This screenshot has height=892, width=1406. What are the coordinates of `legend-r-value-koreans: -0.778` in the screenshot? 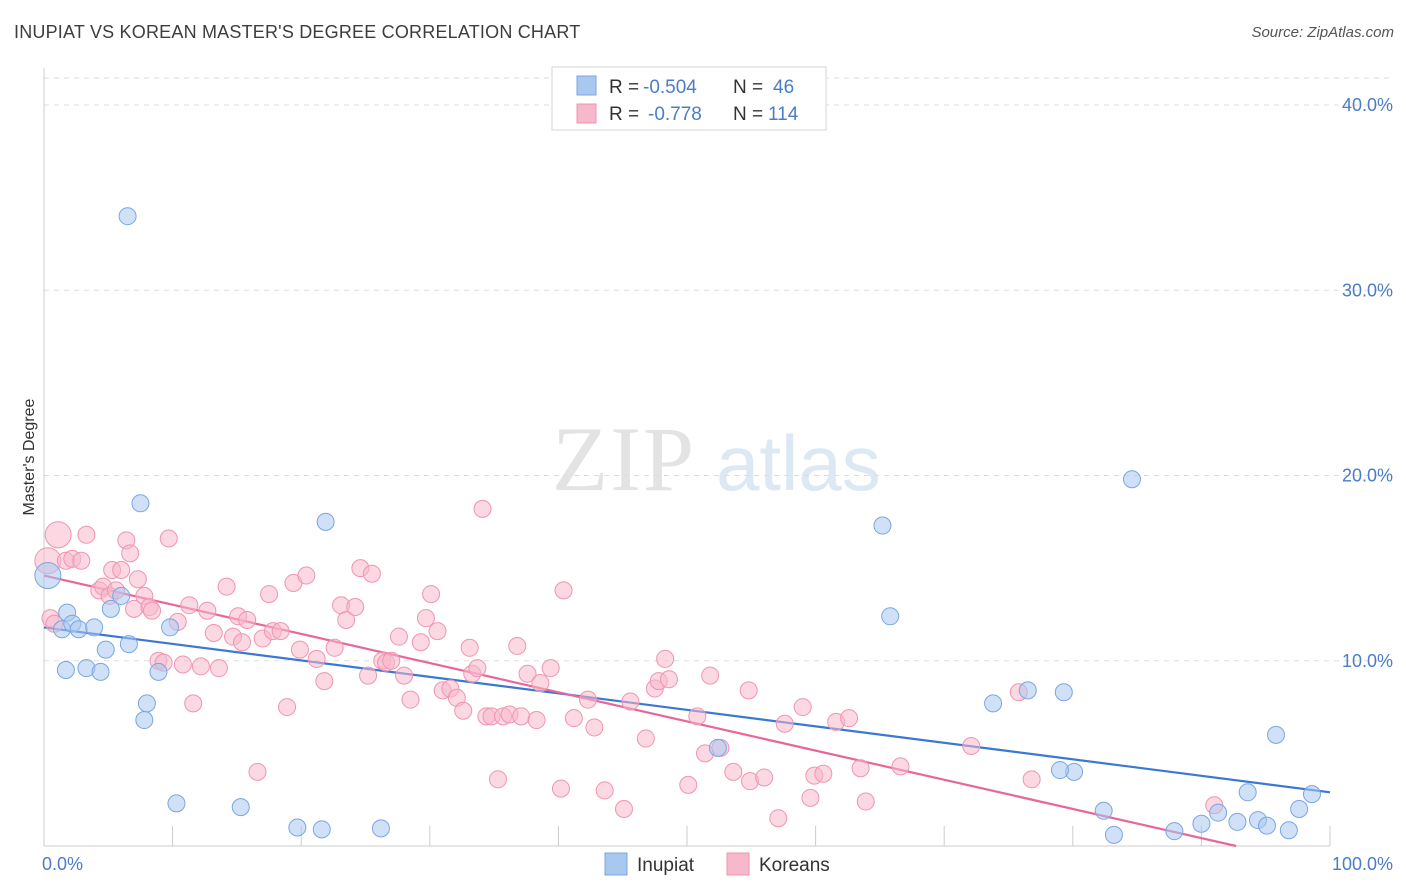 It's located at (675, 114).